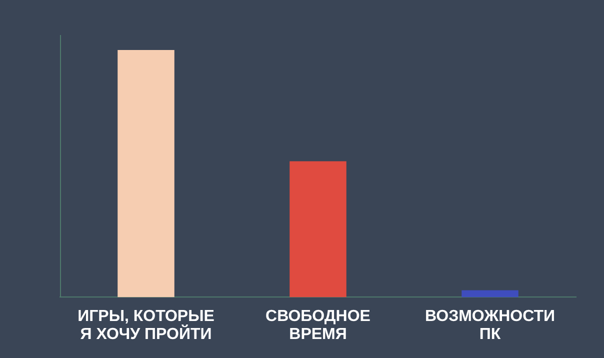 The height and width of the screenshot is (358, 604). Describe the element at coordinates (146, 326) in the screenshot. I see `x-tick-label: ИГРЫ, КОТОРЫЕ Я ХОЧУ ПРОЙТИ` at that location.